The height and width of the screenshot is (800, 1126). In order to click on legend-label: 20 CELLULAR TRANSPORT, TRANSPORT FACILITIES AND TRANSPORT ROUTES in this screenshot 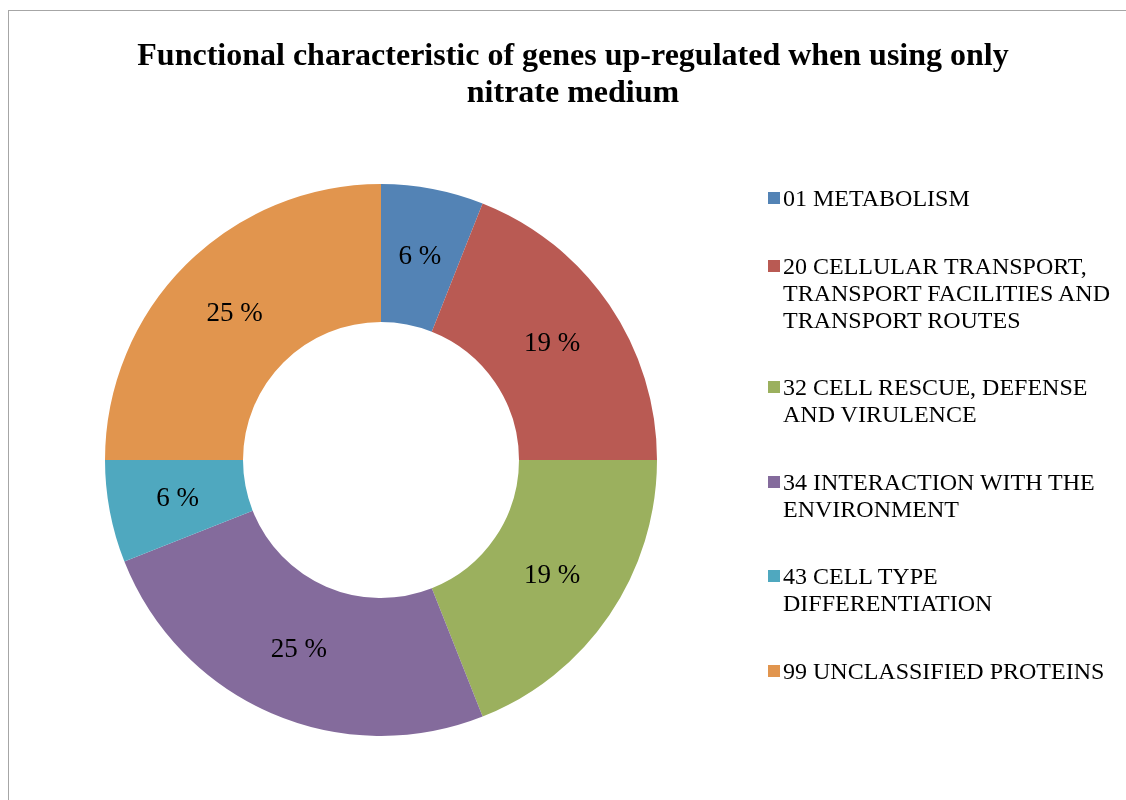, I will do `click(947, 293)`.